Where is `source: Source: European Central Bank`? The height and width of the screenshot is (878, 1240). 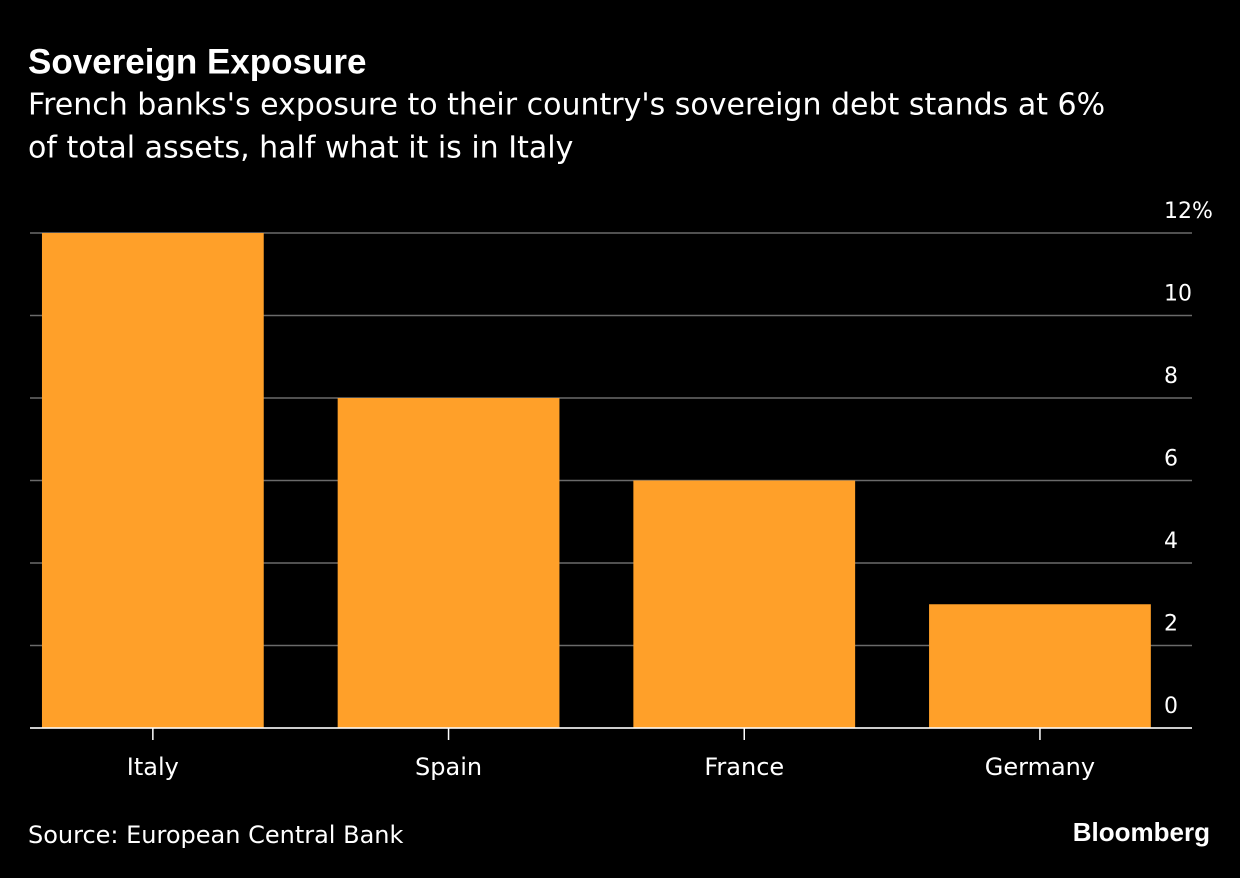
source: Source: European Central Bank is located at coordinates (215, 835).